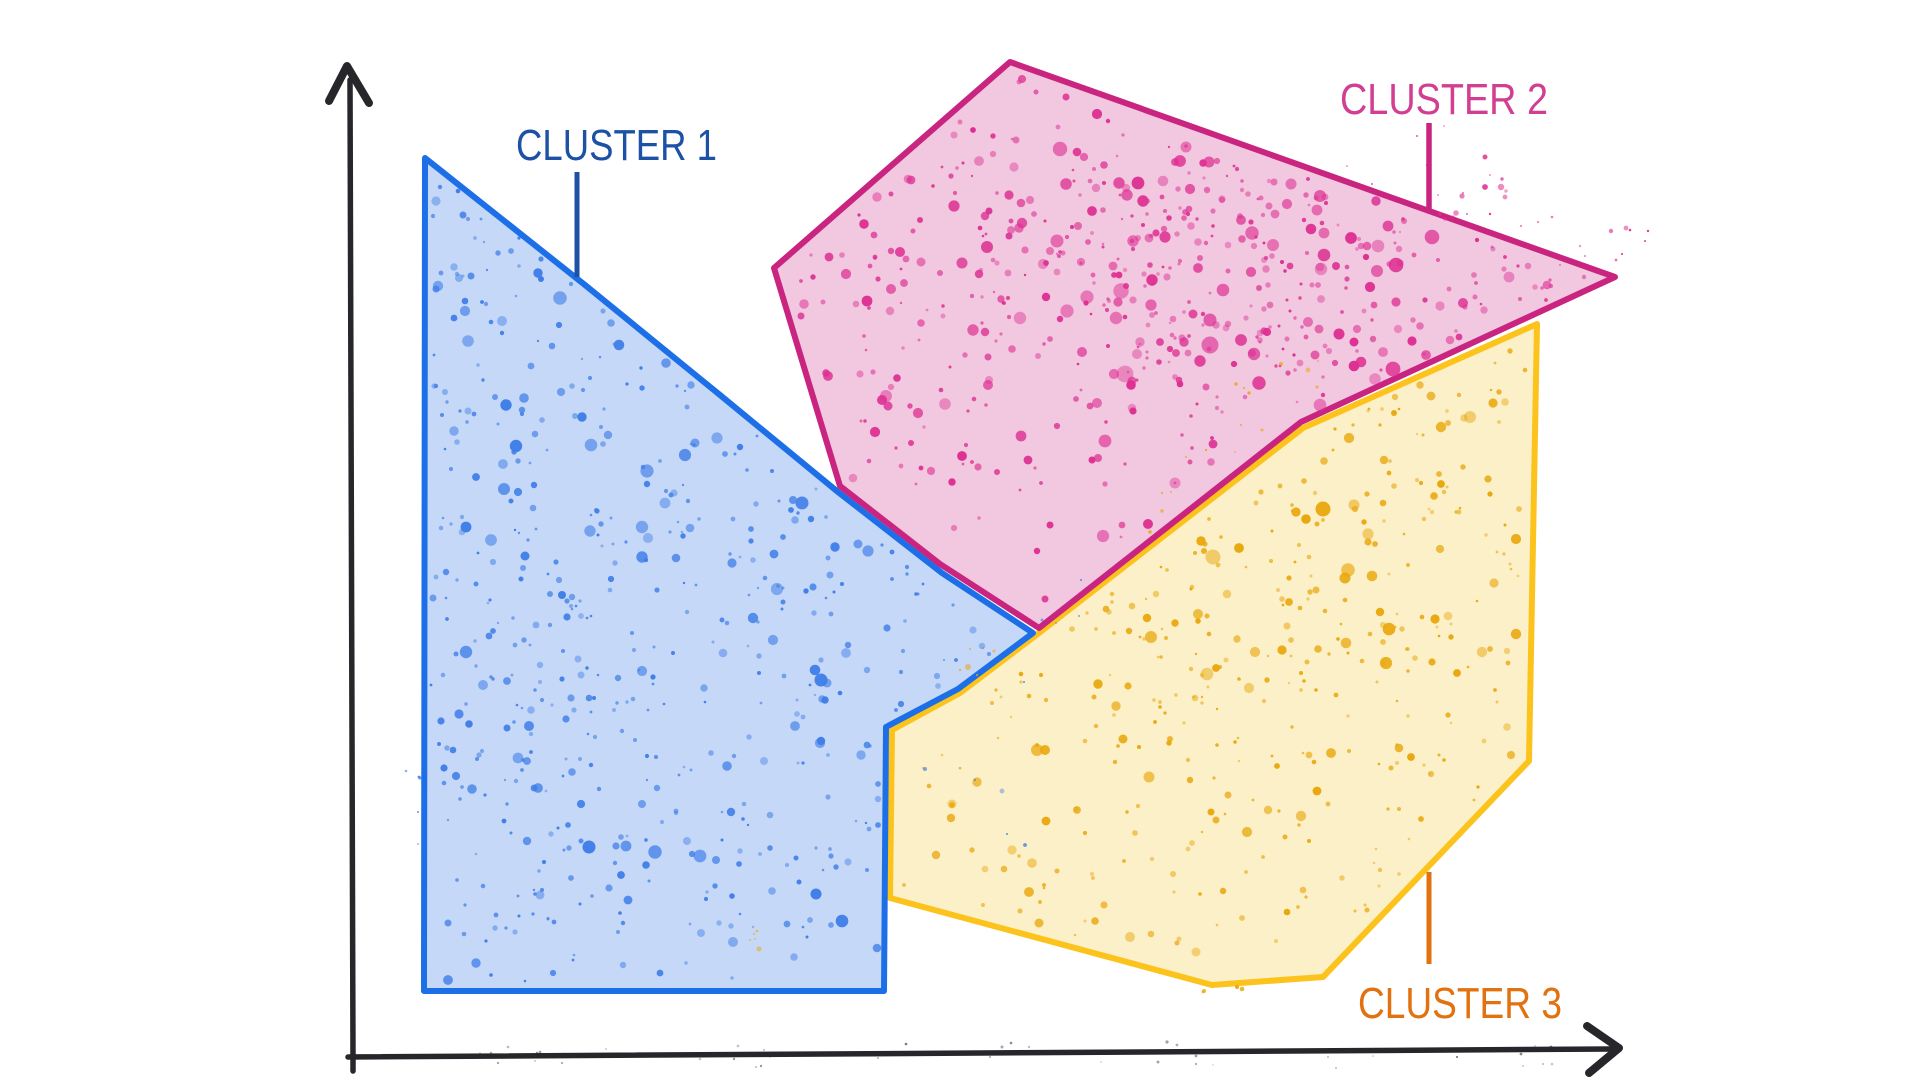 The width and height of the screenshot is (1920, 1085). Describe the element at coordinates (616, 145) in the screenshot. I see `svg-text: CLUSTER 1` at that location.